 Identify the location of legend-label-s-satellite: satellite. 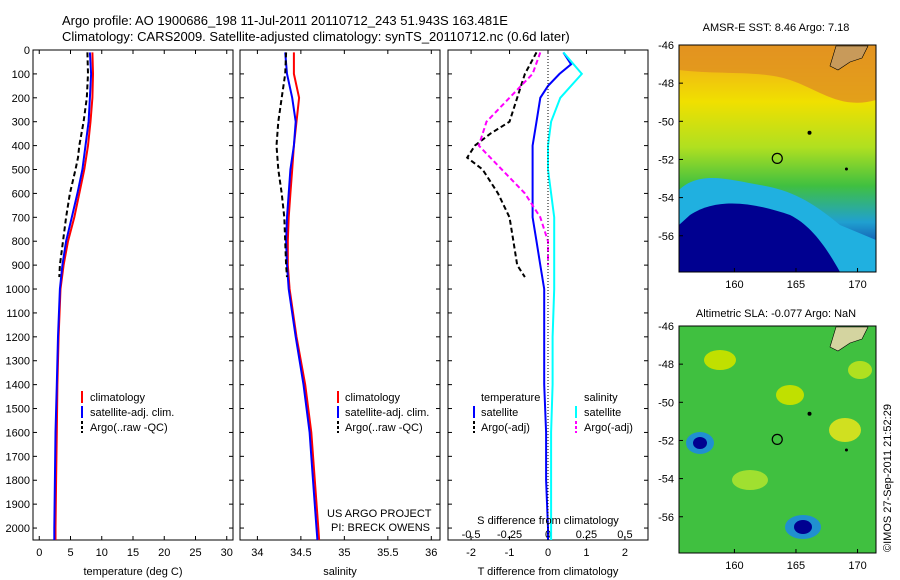
(602, 413).